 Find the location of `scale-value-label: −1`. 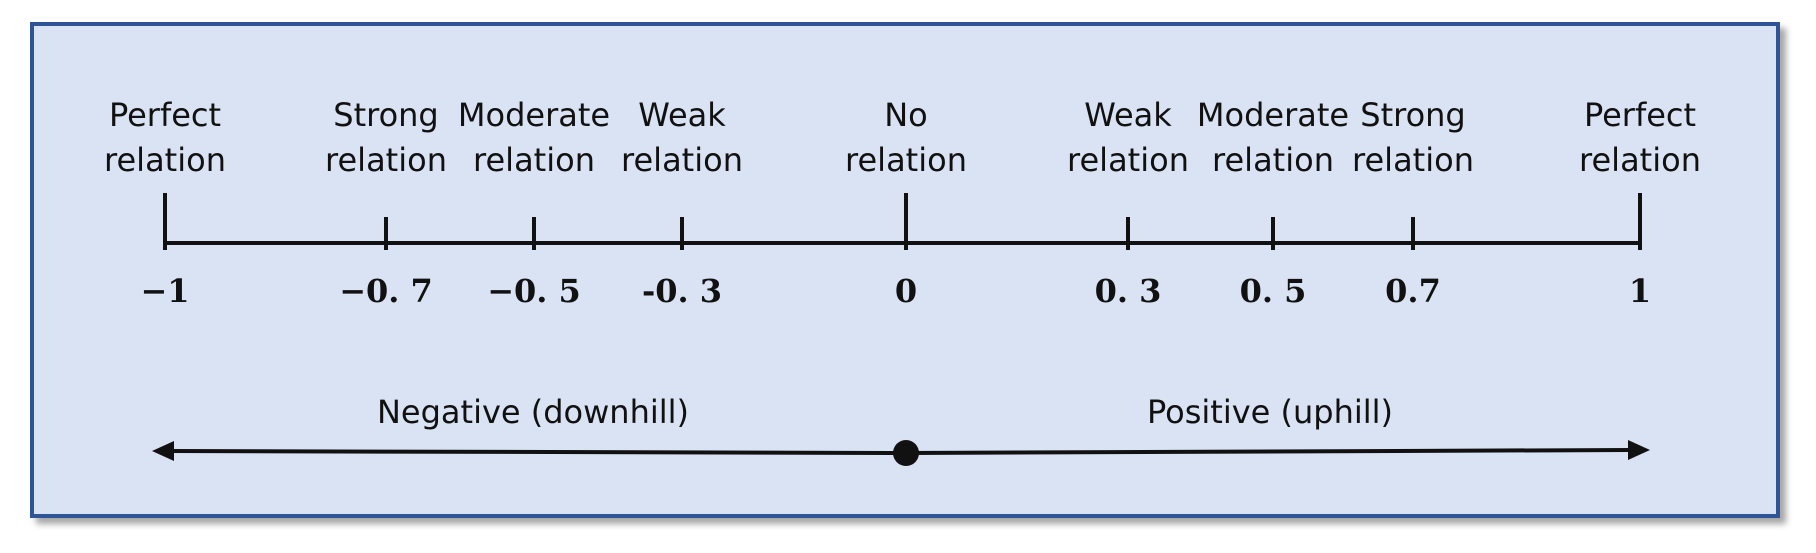

scale-value-label: −1 is located at coordinates (164, 291).